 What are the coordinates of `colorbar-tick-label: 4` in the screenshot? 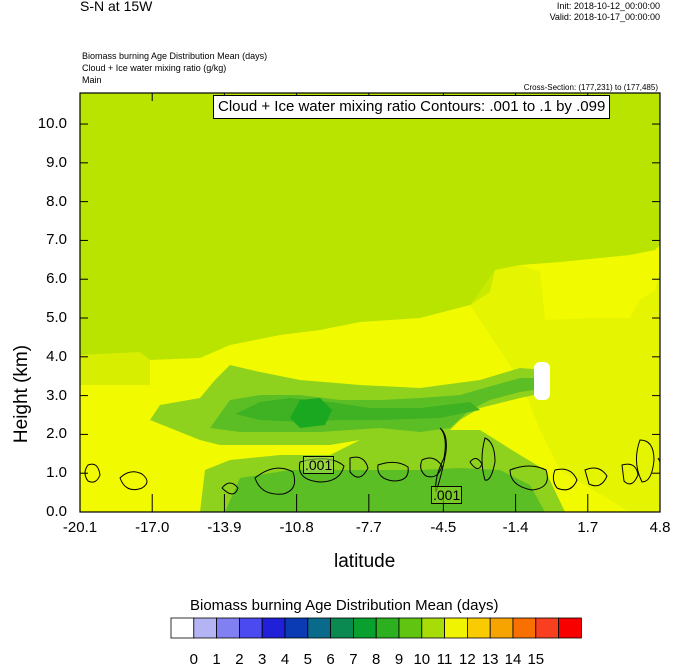 It's located at (285, 659).